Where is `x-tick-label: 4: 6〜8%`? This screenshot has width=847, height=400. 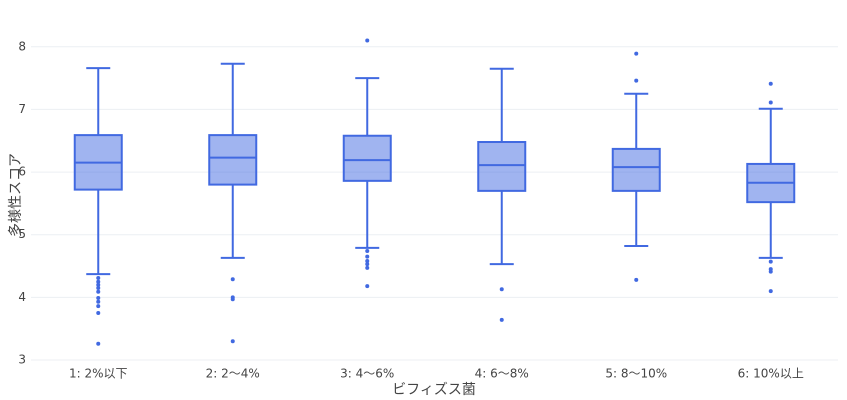
x-tick-label: 4: 6〜8% is located at coordinates (502, 374).